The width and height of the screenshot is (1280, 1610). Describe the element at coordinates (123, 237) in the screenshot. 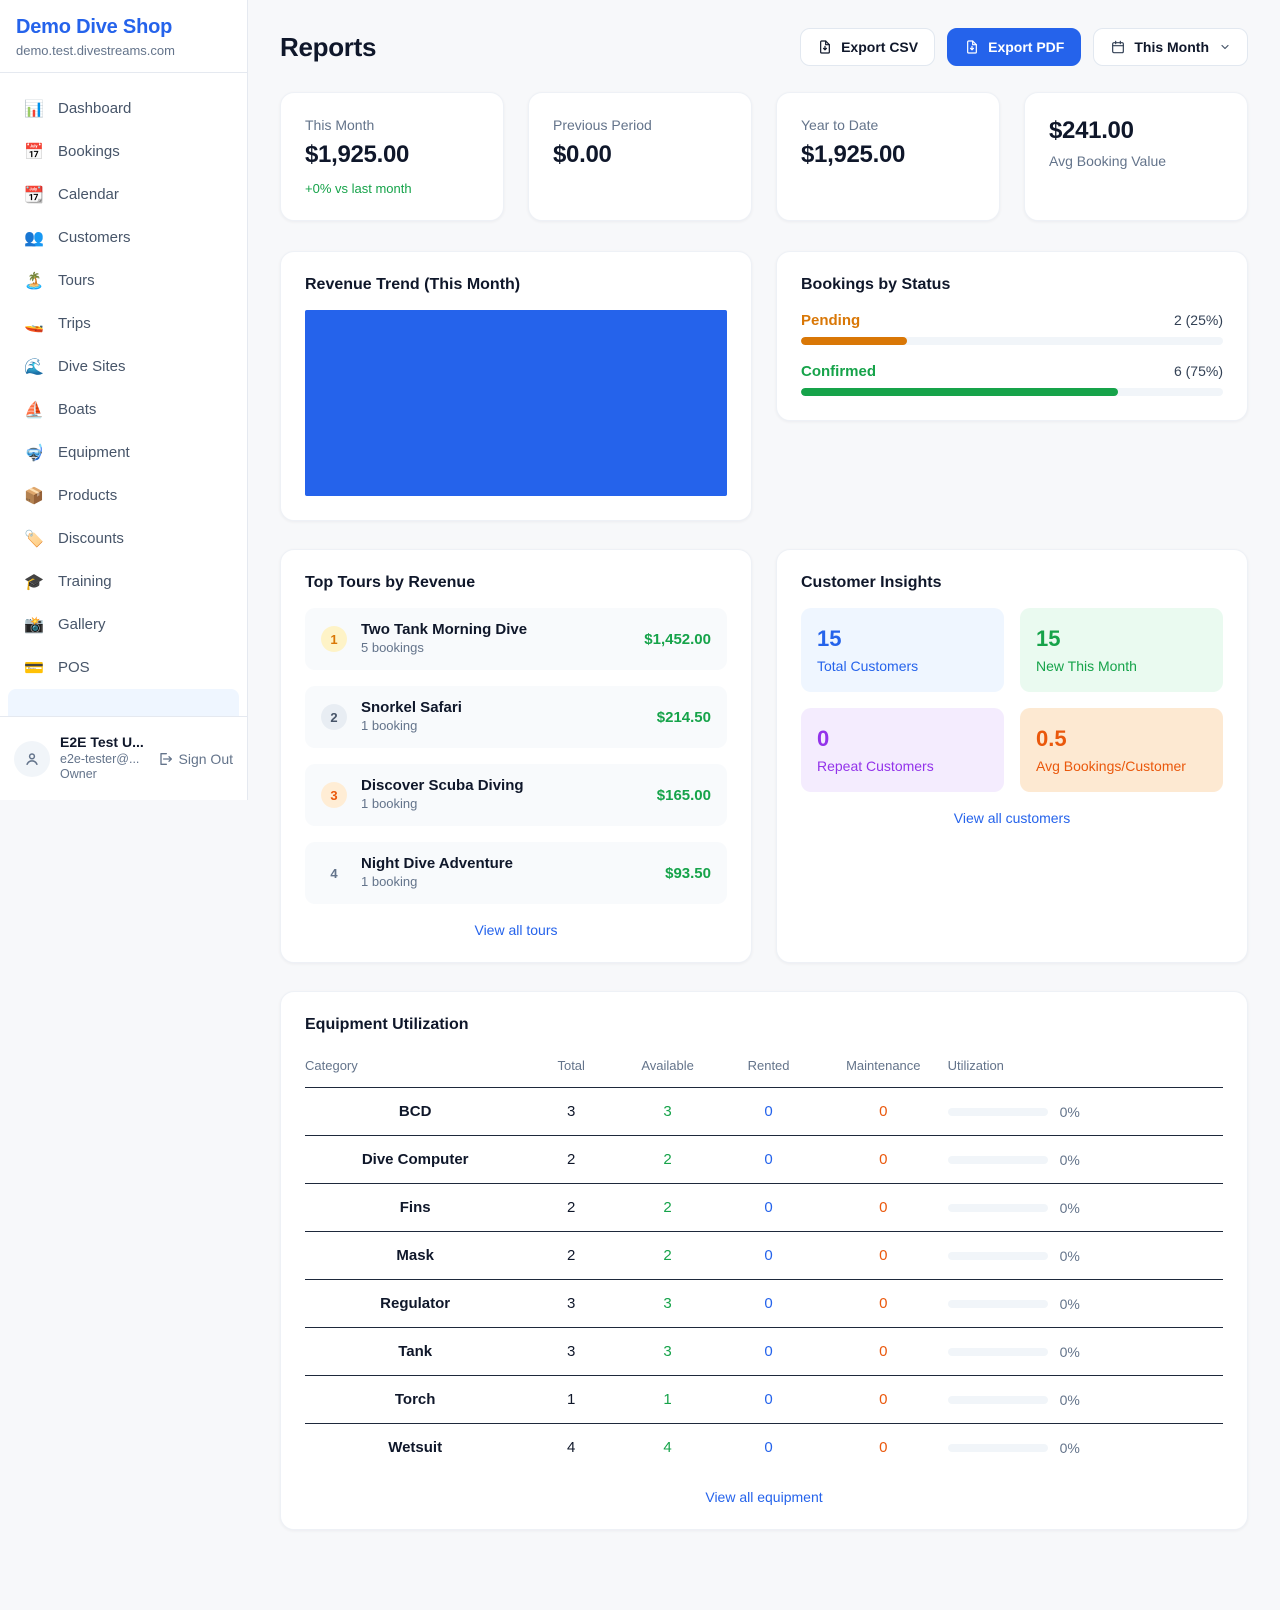

I see `sidebar-item-customers: 👥 Customers` at that location.